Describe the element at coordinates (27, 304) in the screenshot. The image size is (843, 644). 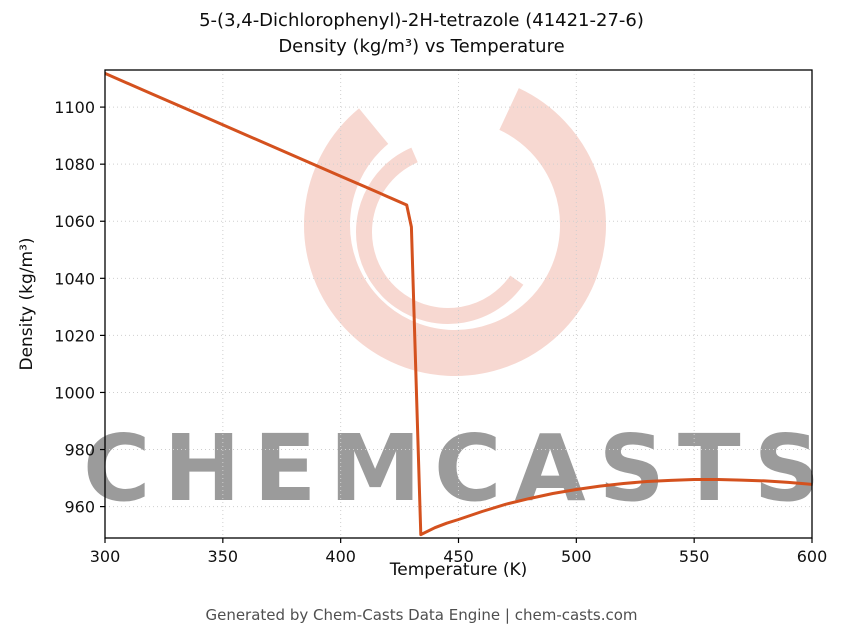
I see `y-axis-label: Density (kg/m³)` at that location.